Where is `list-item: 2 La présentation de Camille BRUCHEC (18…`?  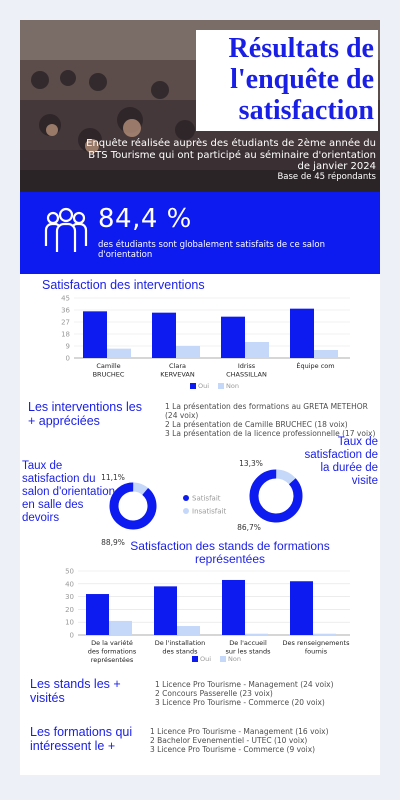 list-item: 2 La présentation de Camille BRUCHEC (18… is located at coordinates (256, 424).